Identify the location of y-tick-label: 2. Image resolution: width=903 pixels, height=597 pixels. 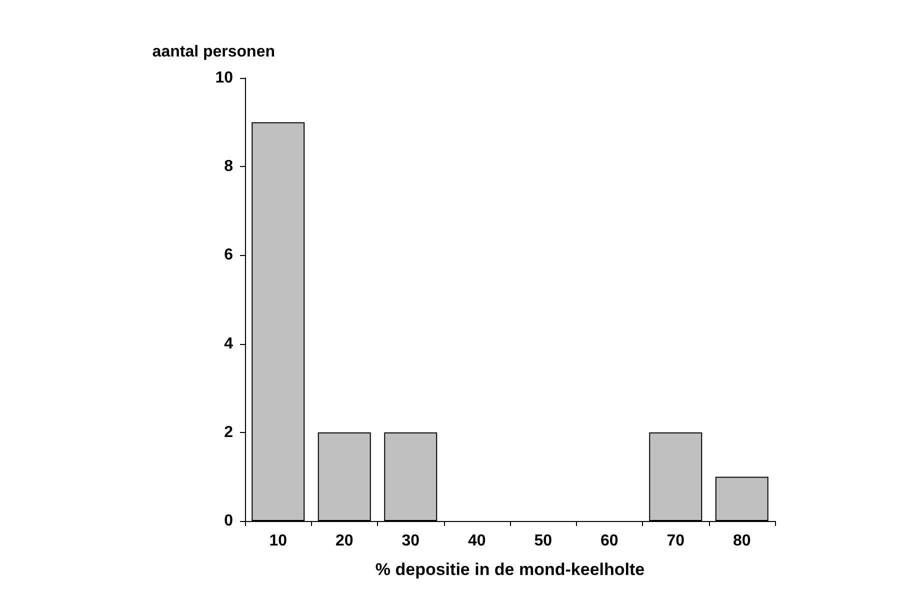
(229, 432).